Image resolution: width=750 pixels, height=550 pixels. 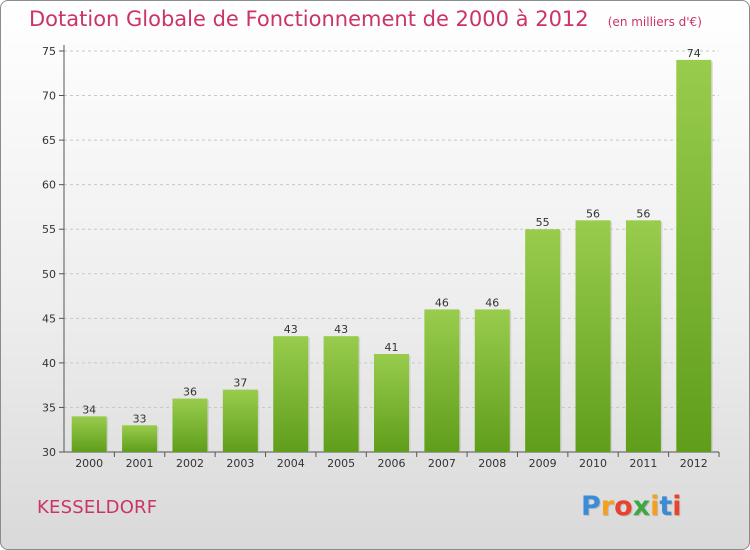 I want to click on value-label-2007: 46, so click(x=442, y=302).